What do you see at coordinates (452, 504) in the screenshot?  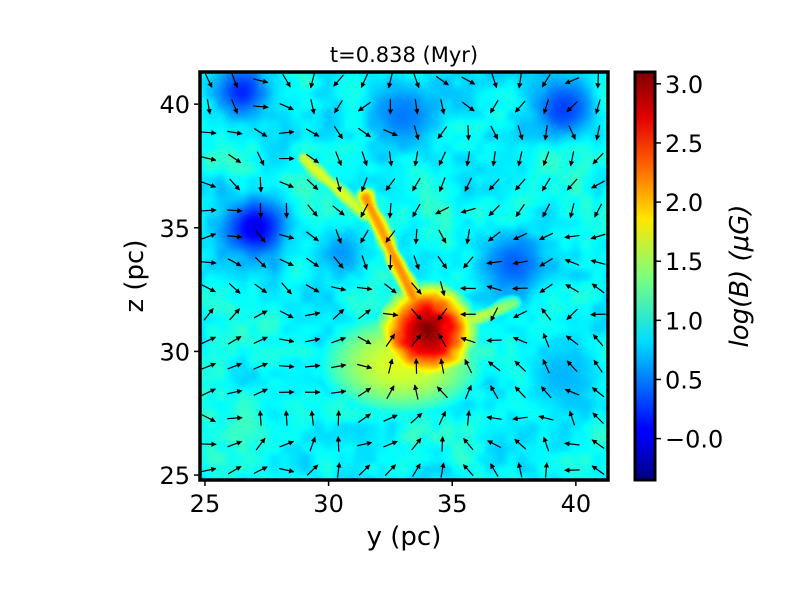 I see `x-tick-label: 35` at bounding box center [452, 504].